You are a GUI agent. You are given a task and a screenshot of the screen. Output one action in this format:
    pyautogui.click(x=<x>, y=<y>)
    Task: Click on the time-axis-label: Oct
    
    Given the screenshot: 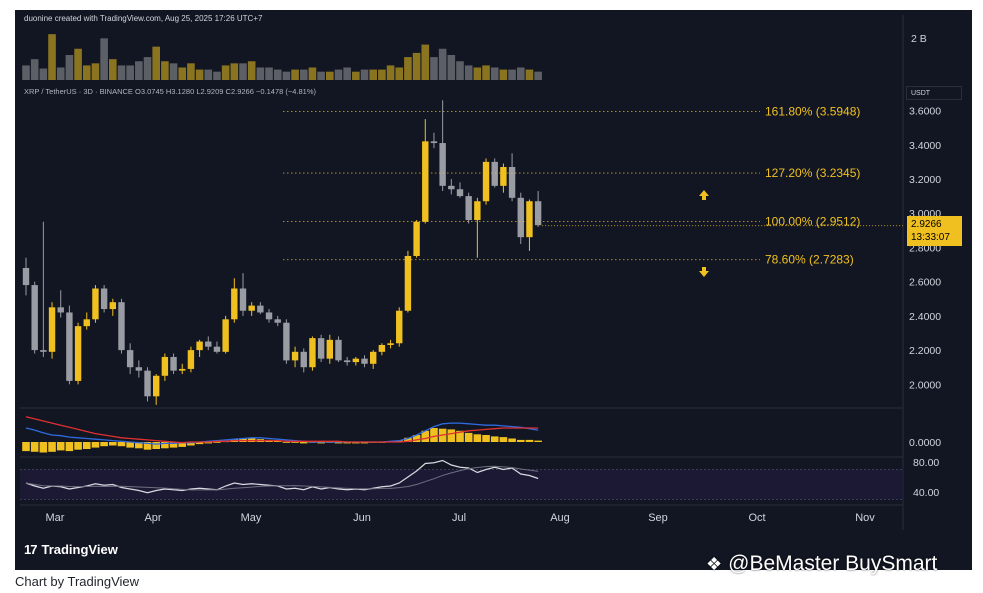 What is the action you would take?
    pyautogui.click(x=756, y=518)
    